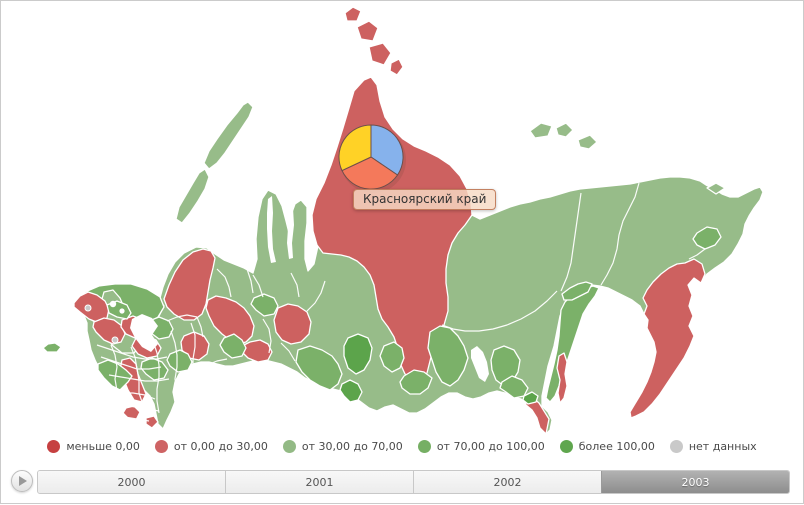 The height and width of the screenshot is (505, 804). Describe the element at coordinates (490, 446) in the screenshot. I see `legend-label: от 70,00 до 100,00` at that location.